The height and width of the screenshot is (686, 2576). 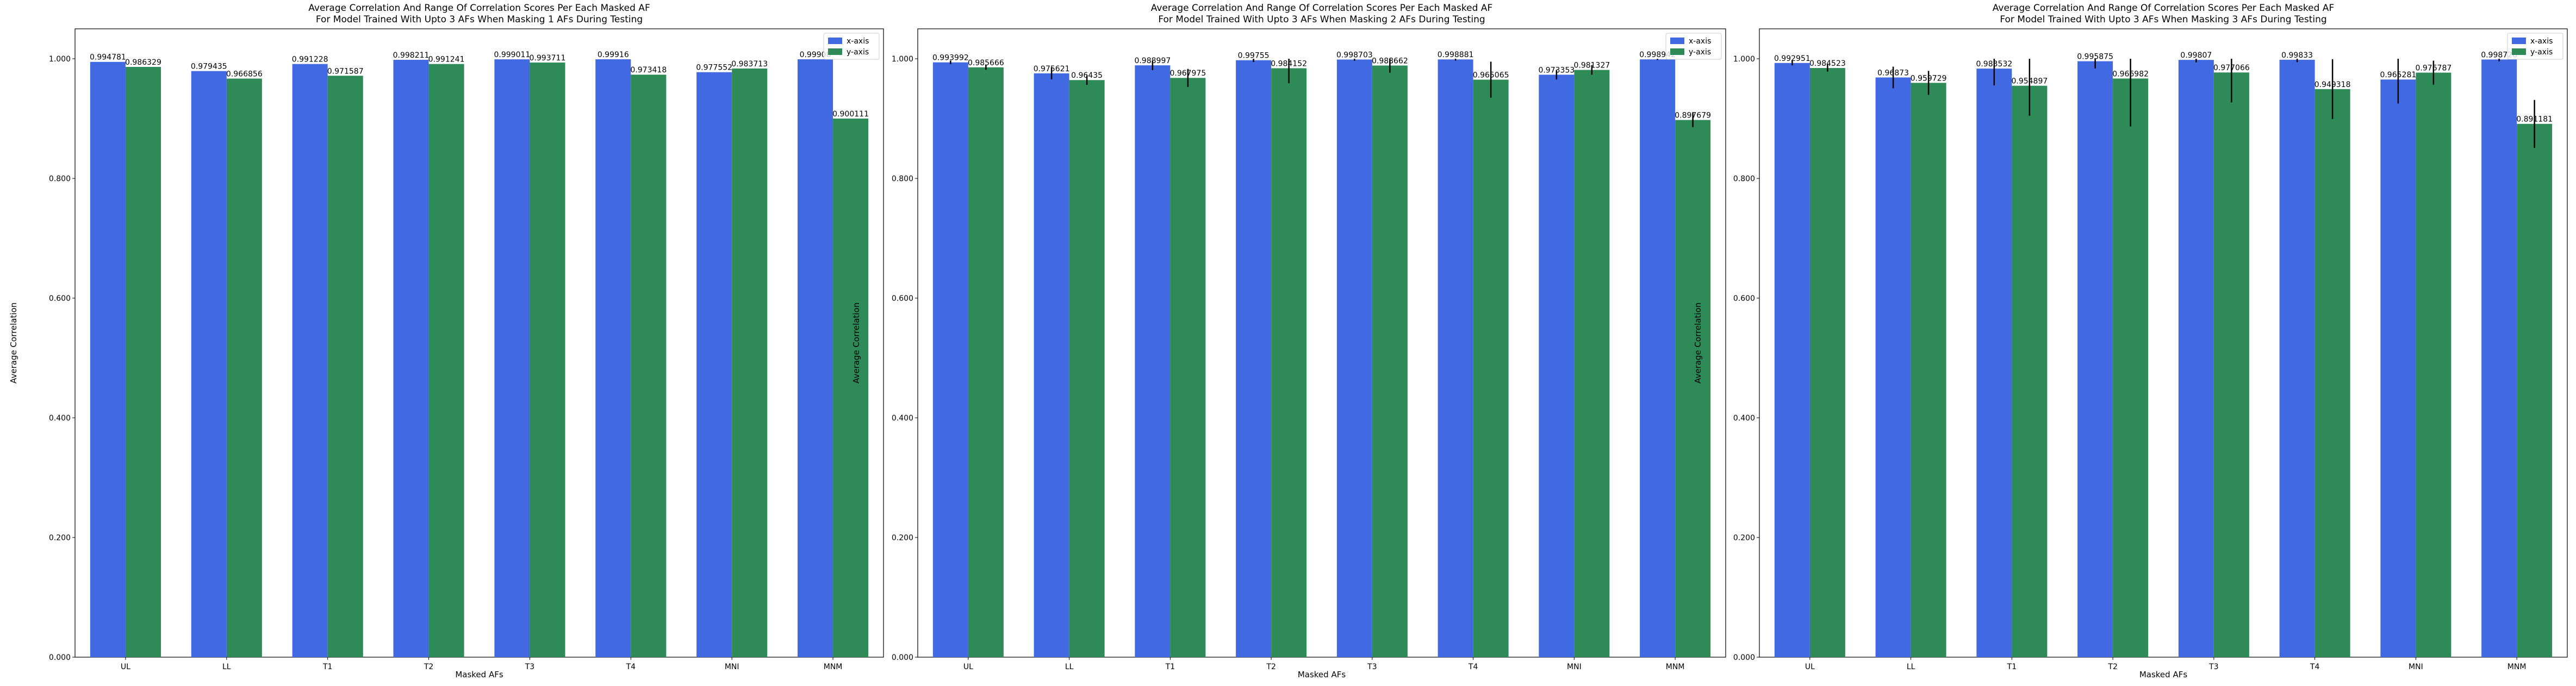 What do you see at coordinates (2130, 74) in the screenshot?
I see `data-label: 0.966982` at bounding box center [2130, 74].